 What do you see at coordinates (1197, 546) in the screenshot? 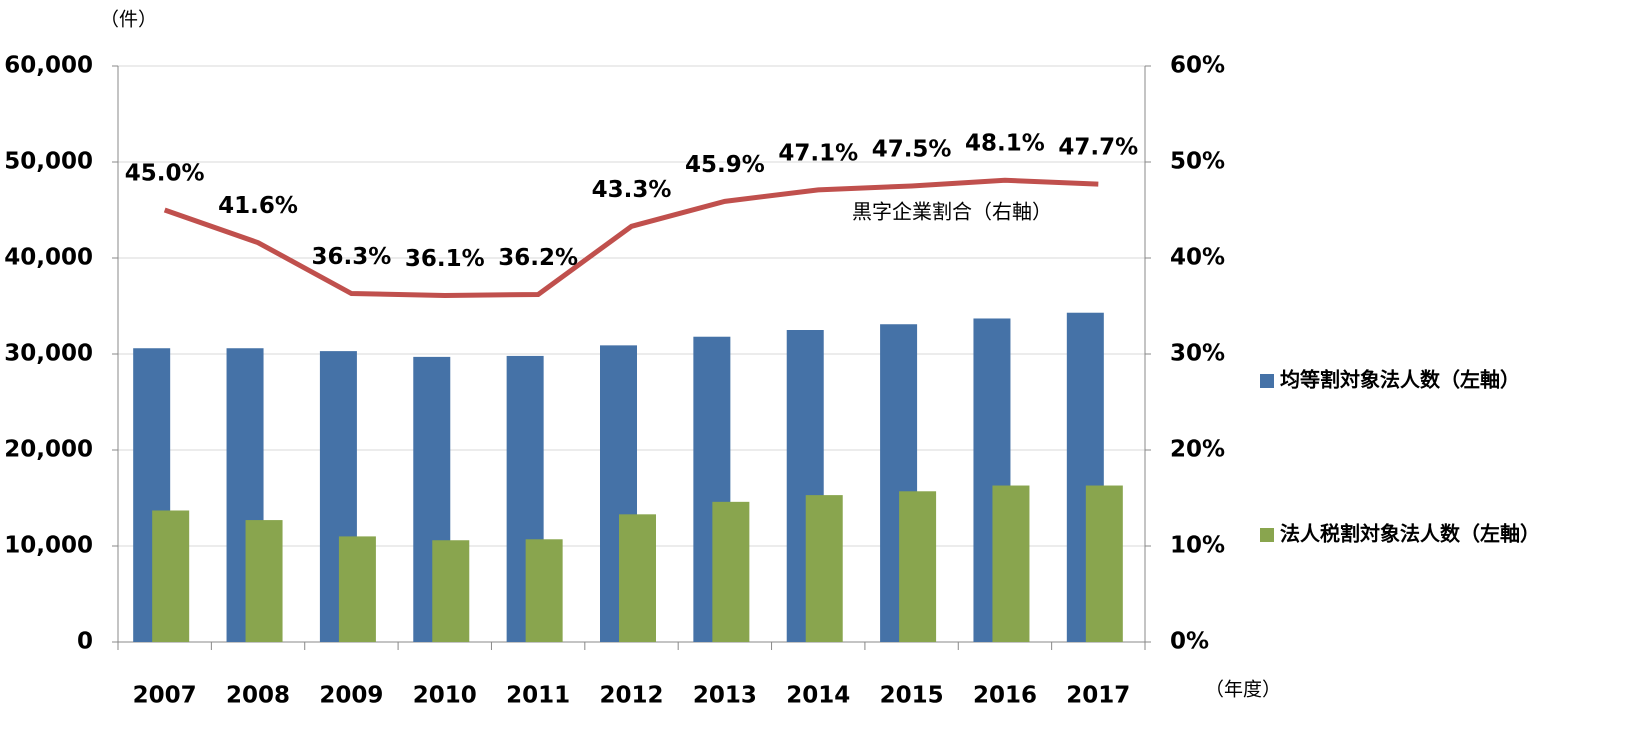
I see `y2-tick-label: 10%` at bounding box center [1197, 546].